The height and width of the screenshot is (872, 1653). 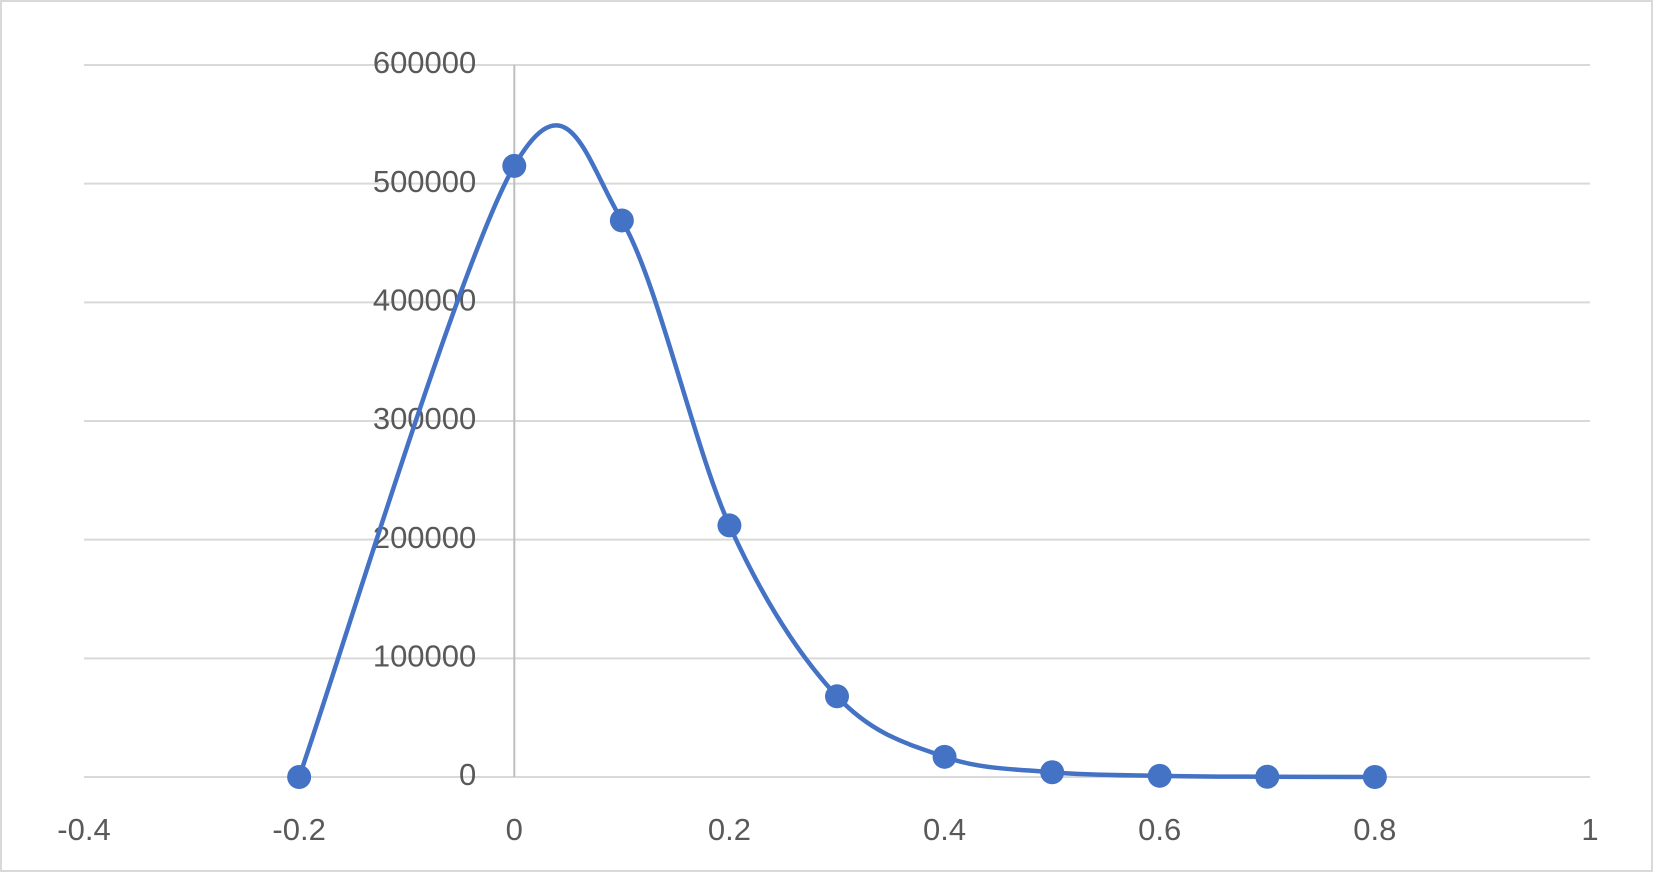 I want to click on y-tick-label: 500000, so click(x=424, y=181).